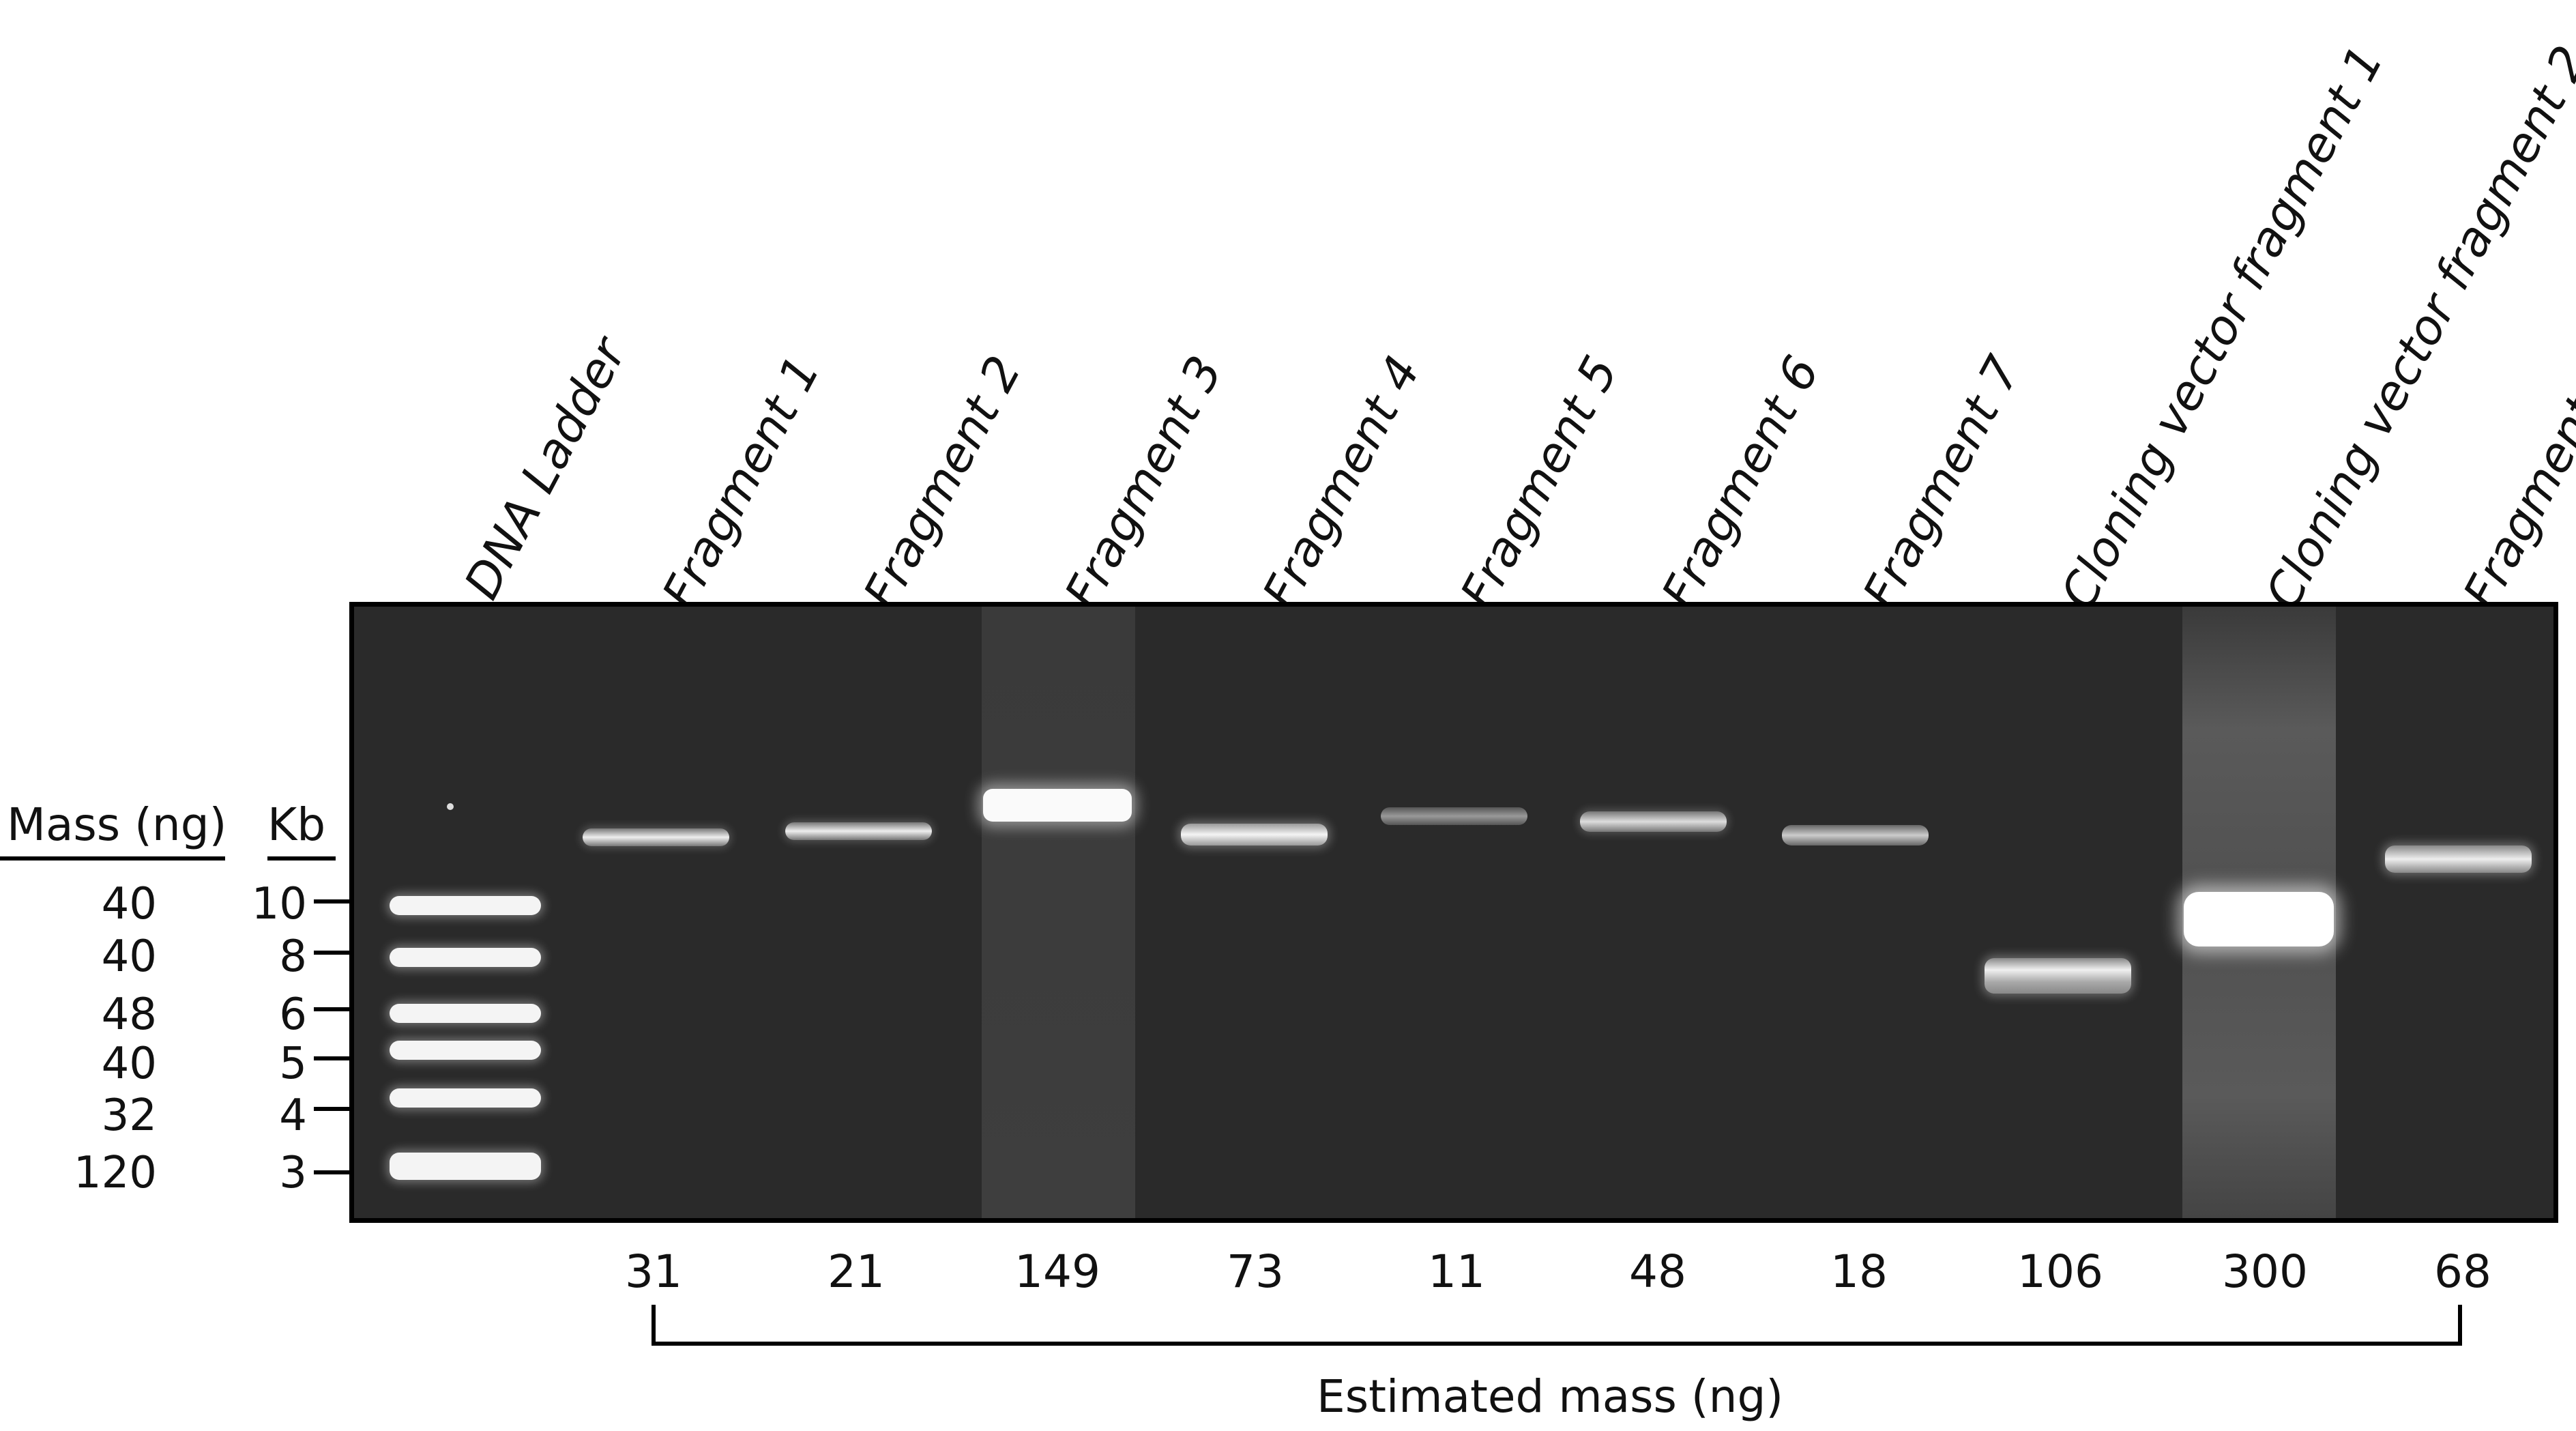 This screenshot has width=2576, height=1431. What do you see at coordinates (450, 806) in the screenshot?
I see `ladder-well-spot` at bounding box center [450, 806].